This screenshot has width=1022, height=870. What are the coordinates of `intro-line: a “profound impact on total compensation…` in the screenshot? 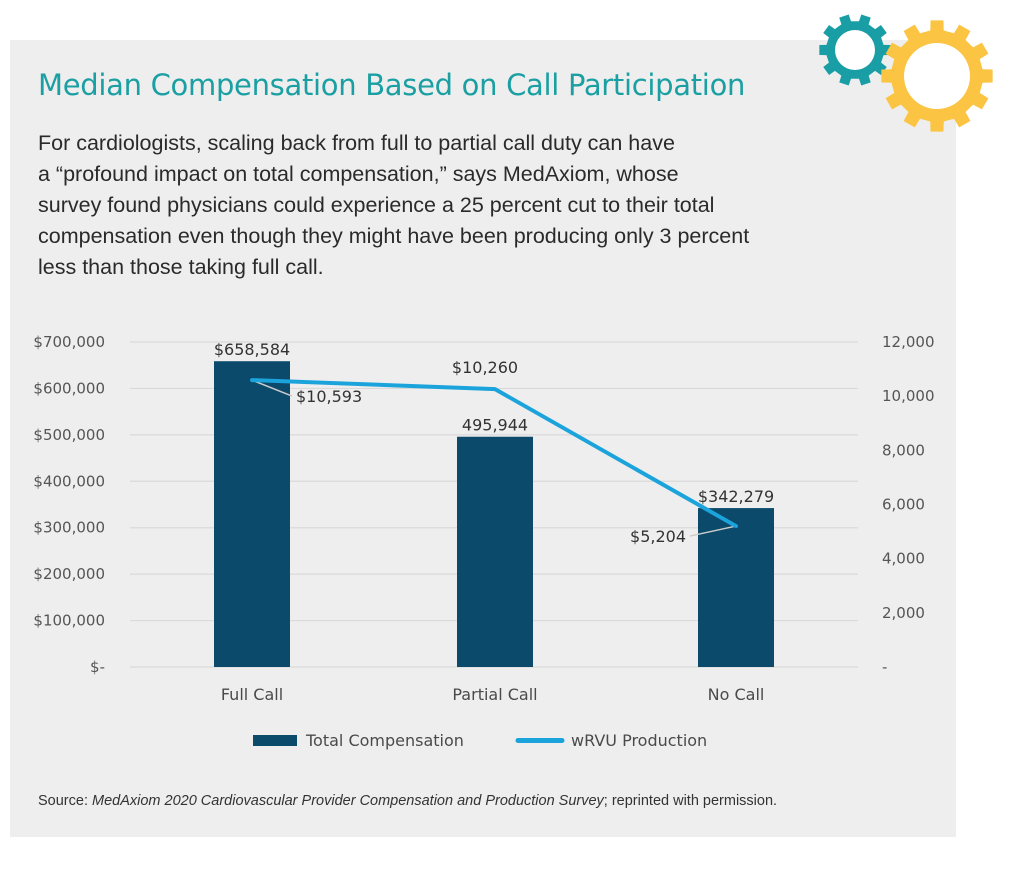 It's located at (358, 174).